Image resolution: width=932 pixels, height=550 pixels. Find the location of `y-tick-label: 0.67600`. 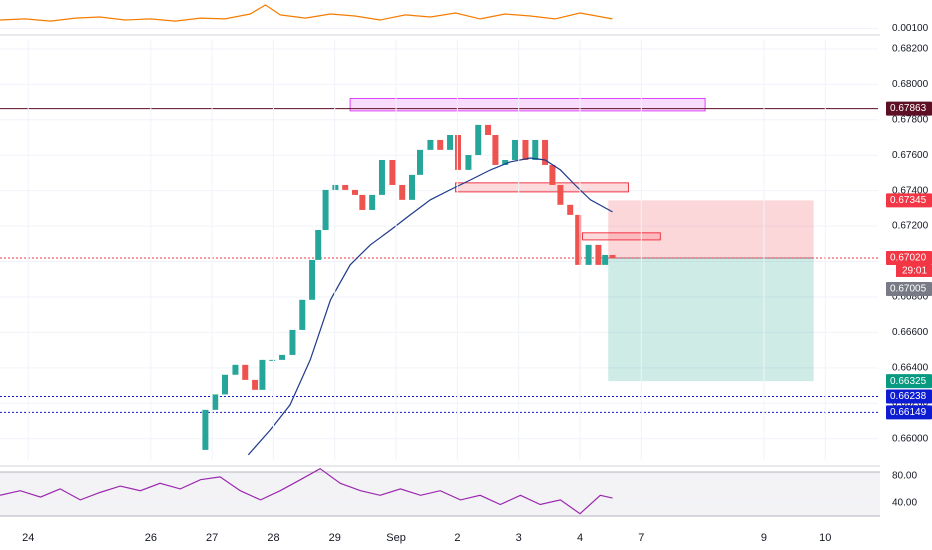

y-tick-label: 0.67600 is located at coordinates (910, 155).